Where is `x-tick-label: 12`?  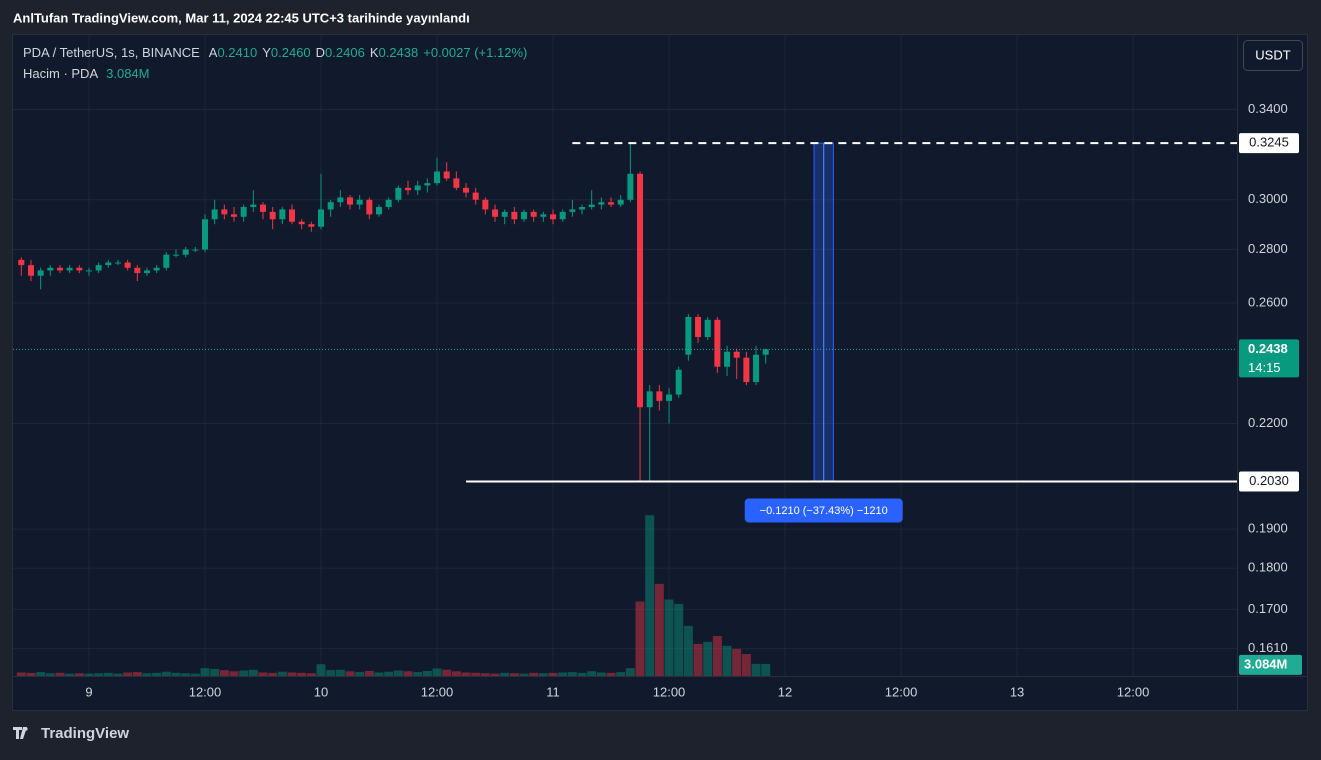 x-tick-label: 12 is located at coordinates (785, 691).